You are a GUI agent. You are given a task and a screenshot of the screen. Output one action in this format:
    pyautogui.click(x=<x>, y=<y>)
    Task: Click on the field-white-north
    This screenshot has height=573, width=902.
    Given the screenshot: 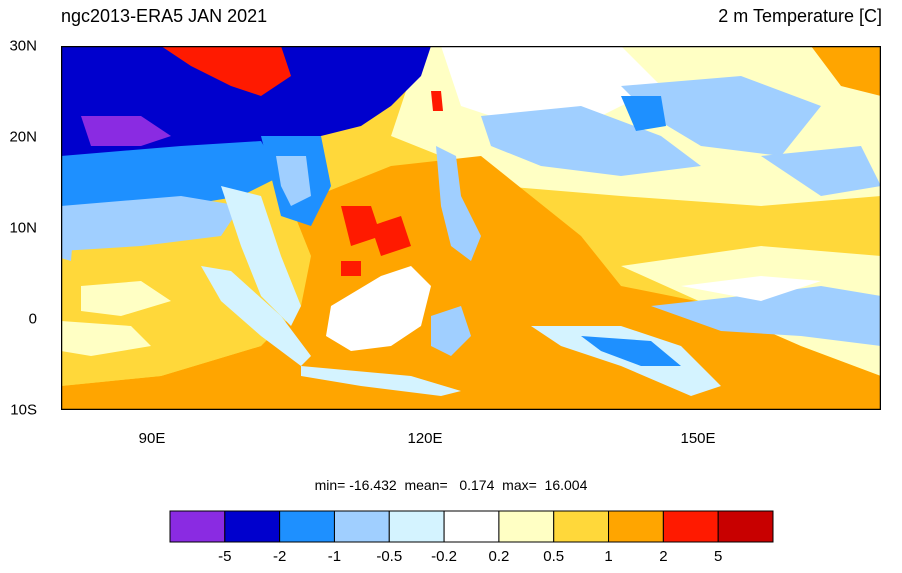 What is the action you would take?
    pyautogui.click(x=551, y=86)
    